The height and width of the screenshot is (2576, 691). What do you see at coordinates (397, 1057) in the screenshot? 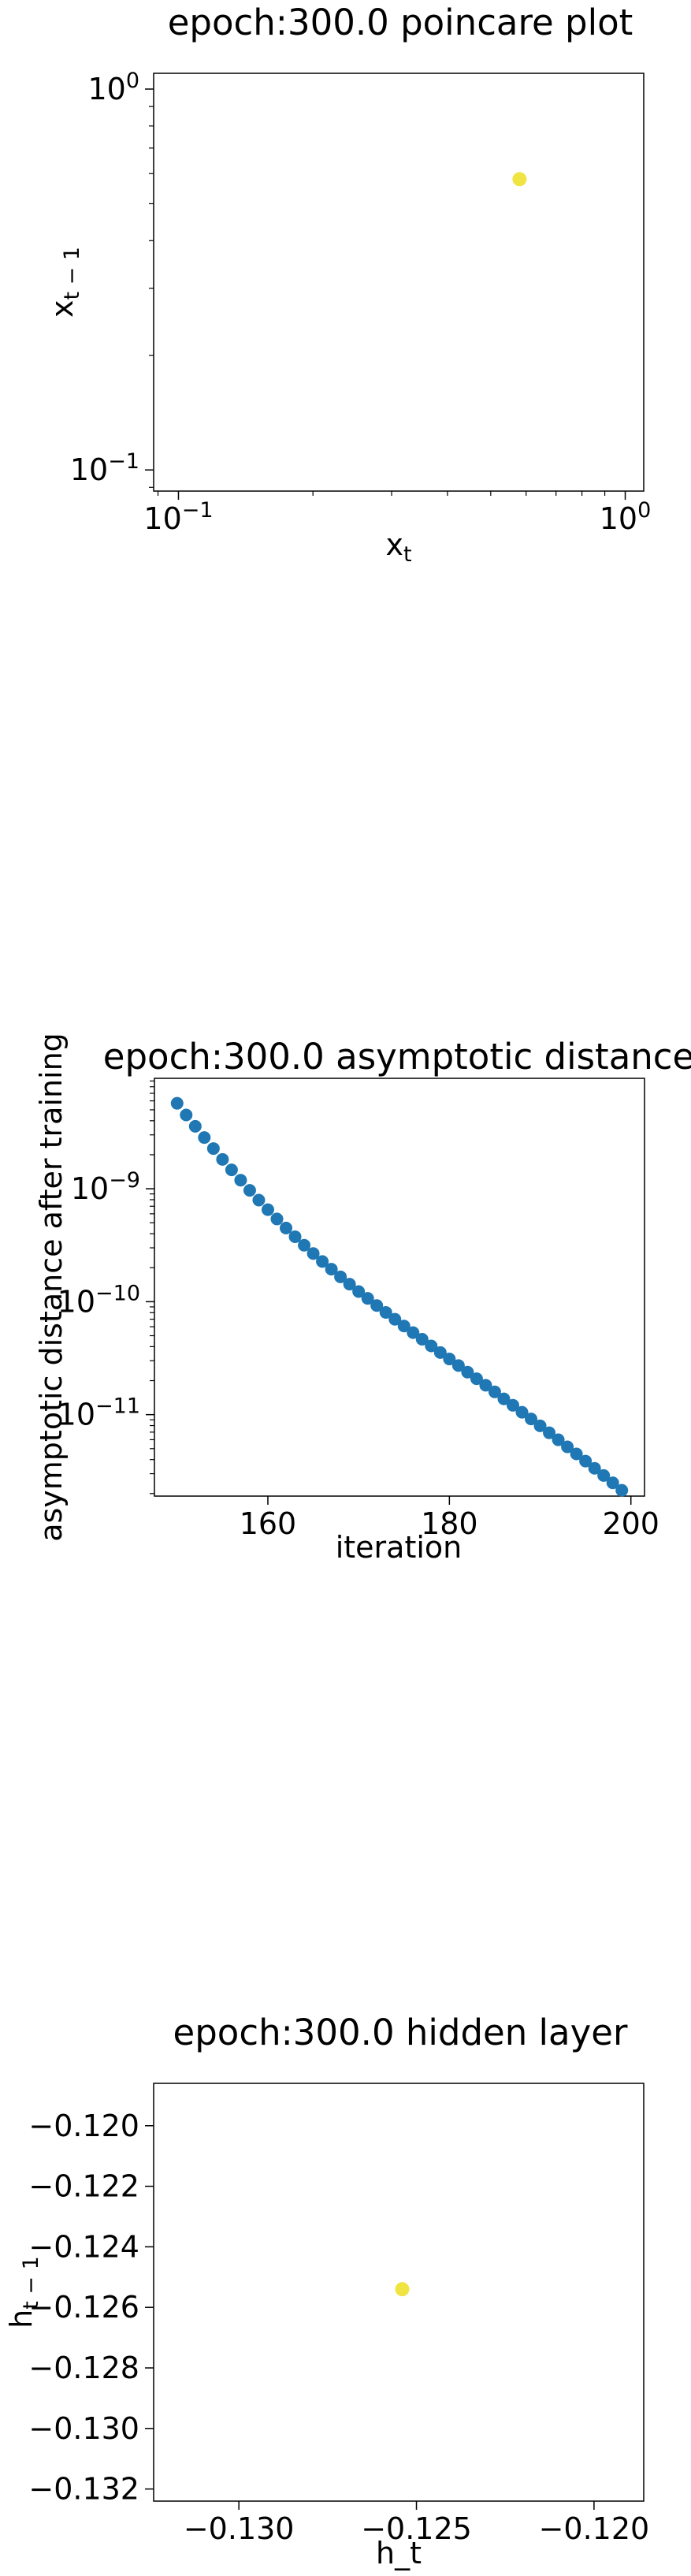
I see `asymptotic-title: epoch:300.0 asymptotic distance` at bounding box center [397, 1057].